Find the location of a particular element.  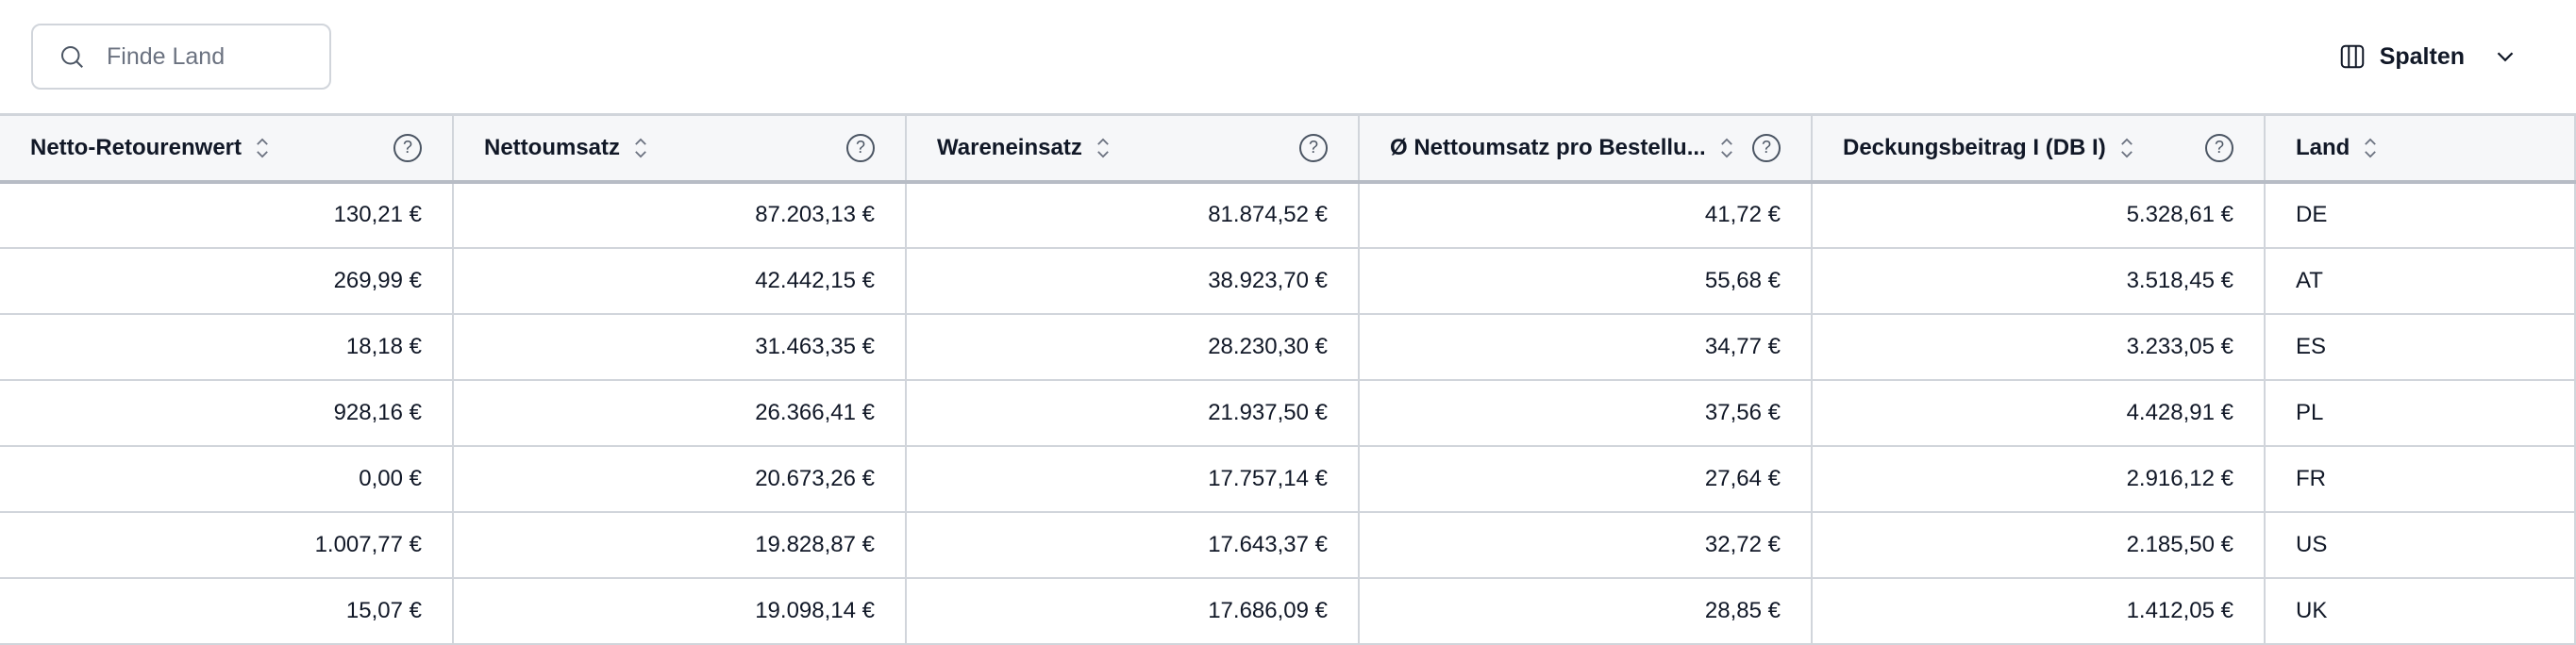

column-header: Ø Nettoumsatz pro Bestellu...? is located at coordinates (1586, 148).